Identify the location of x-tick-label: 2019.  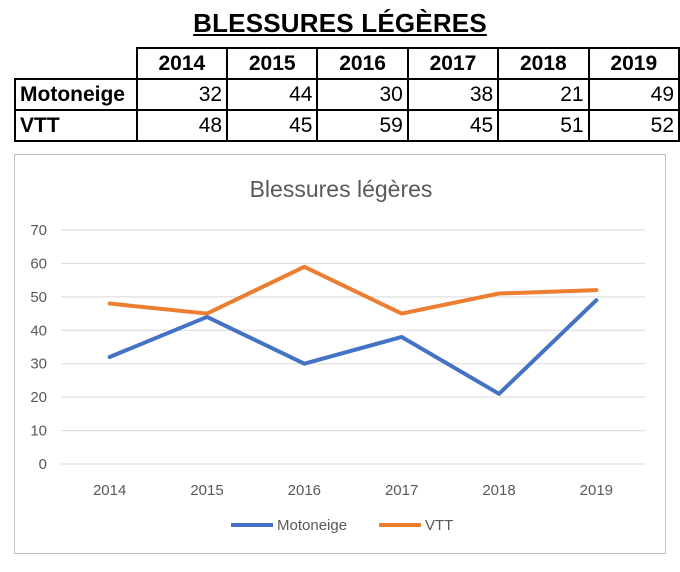
(596, 490).